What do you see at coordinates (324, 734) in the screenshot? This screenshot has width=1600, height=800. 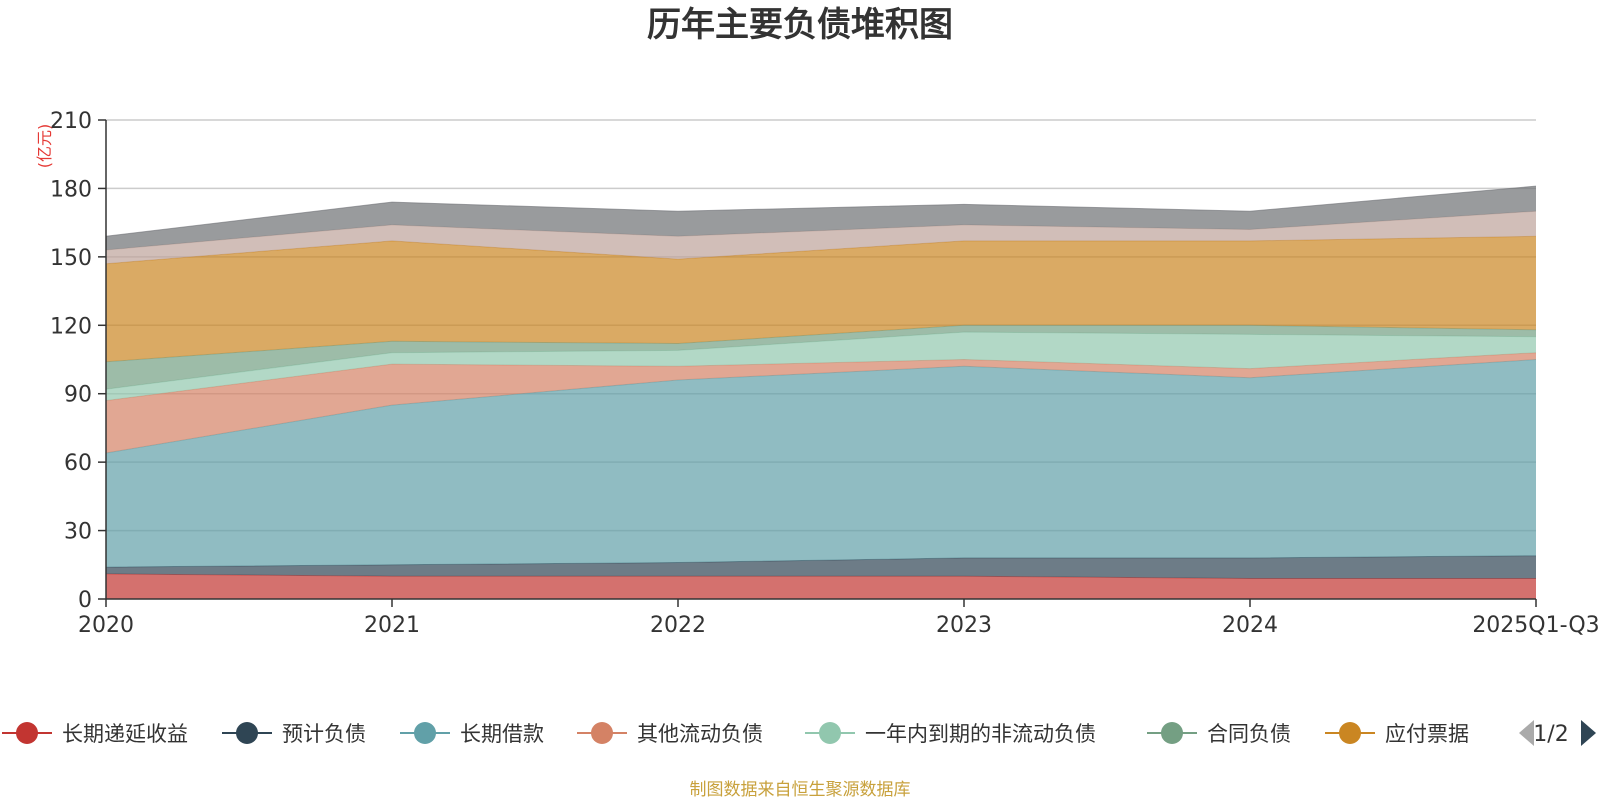 I see `legend-label: 预计负债` at bounding box center [324, 734].